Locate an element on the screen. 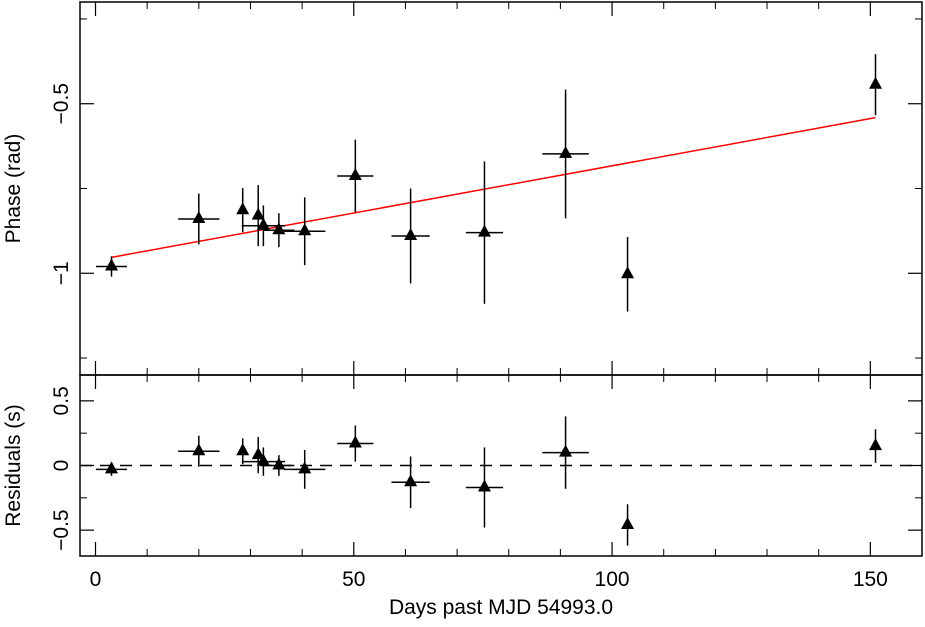 The width and height of the screenshot is (925, 627). x-tick-label: 50 is located at coordinates (353, 579).